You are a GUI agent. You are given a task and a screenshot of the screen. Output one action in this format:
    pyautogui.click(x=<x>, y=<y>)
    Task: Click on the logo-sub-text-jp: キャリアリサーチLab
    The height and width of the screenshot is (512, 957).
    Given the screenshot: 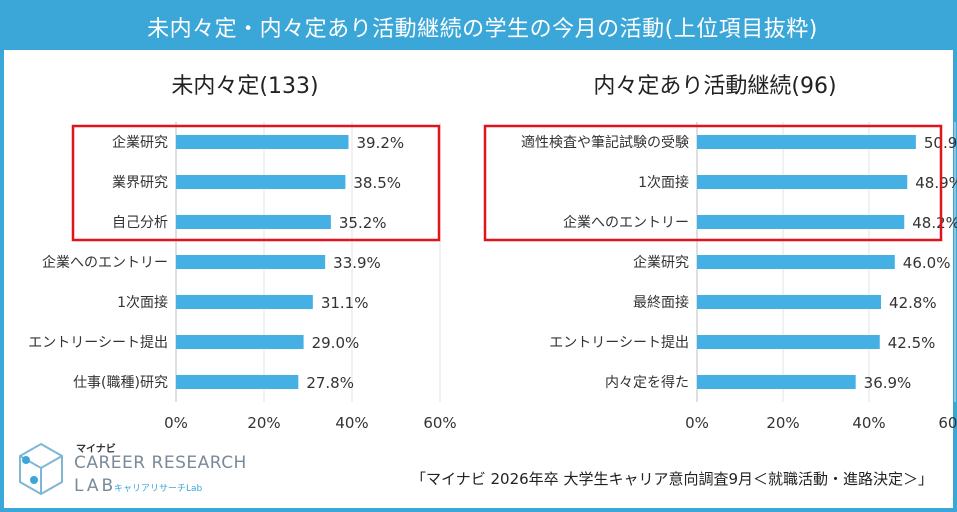 What is the action you would take?
    pyautogui.click(x=158, y=489)
    